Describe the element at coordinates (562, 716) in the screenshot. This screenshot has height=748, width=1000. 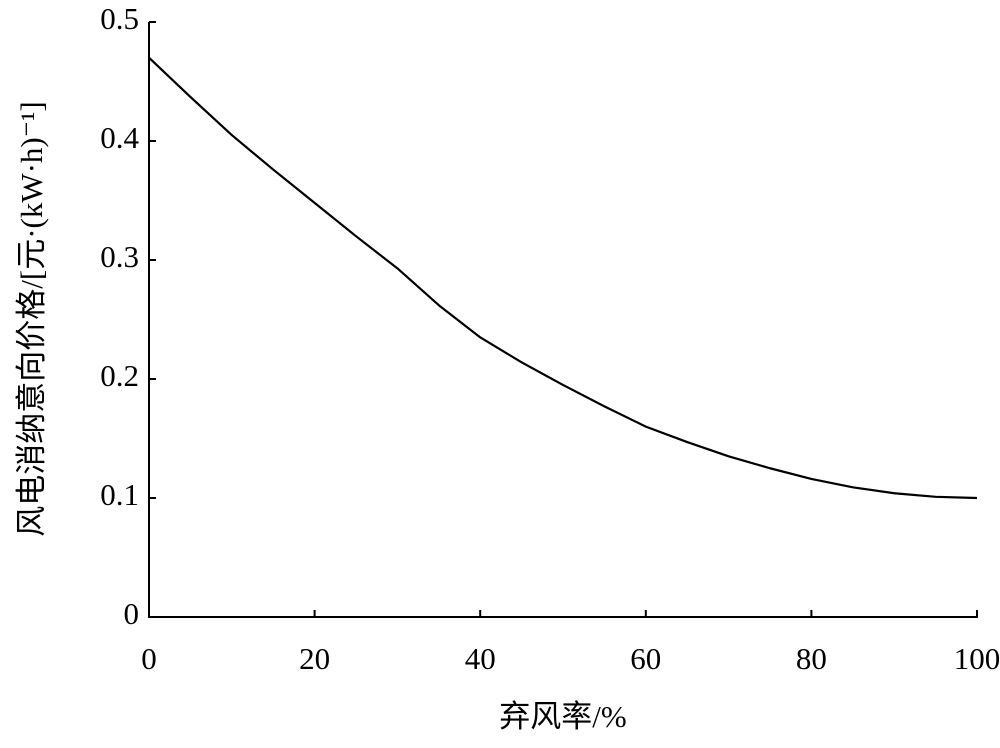
I see `x-axis-title: 弃风率/%` at that location.